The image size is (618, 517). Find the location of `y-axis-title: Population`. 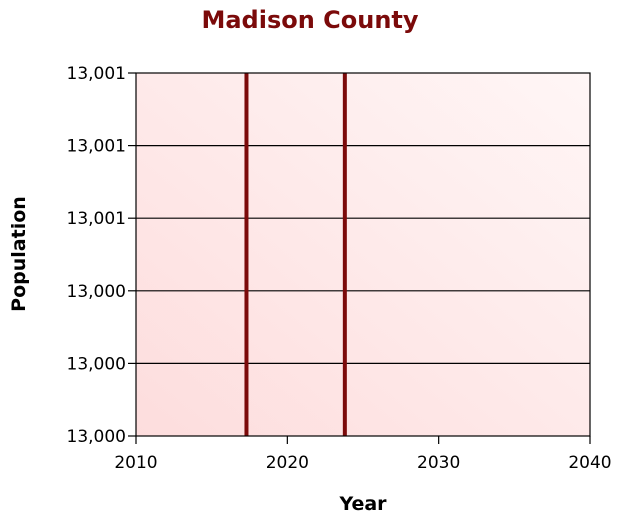

y-axis-title: Population is located at coordinates (19, 254).